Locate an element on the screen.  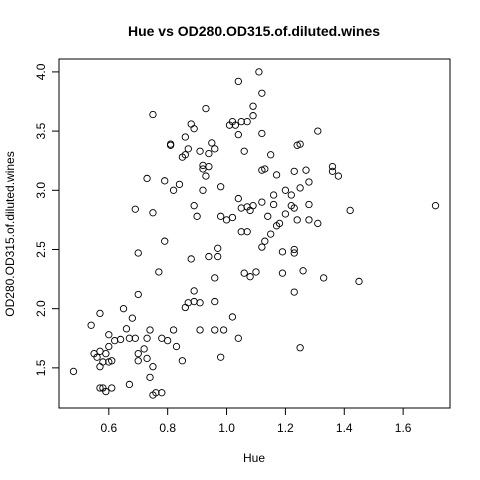
x-tick-label: 0.8 is located at coordinates (167, 428).